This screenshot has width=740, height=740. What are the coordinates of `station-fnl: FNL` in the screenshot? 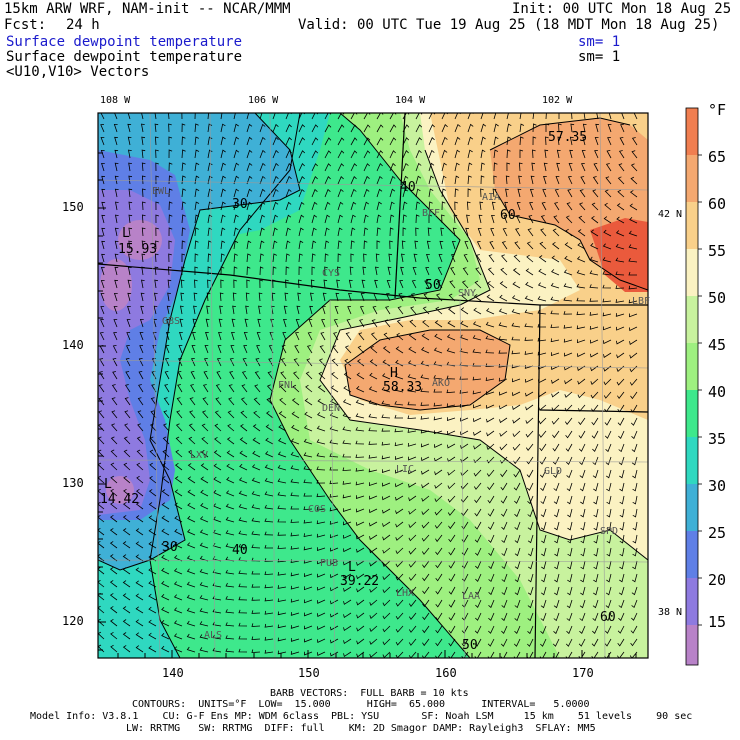 It's located at (287, 385).